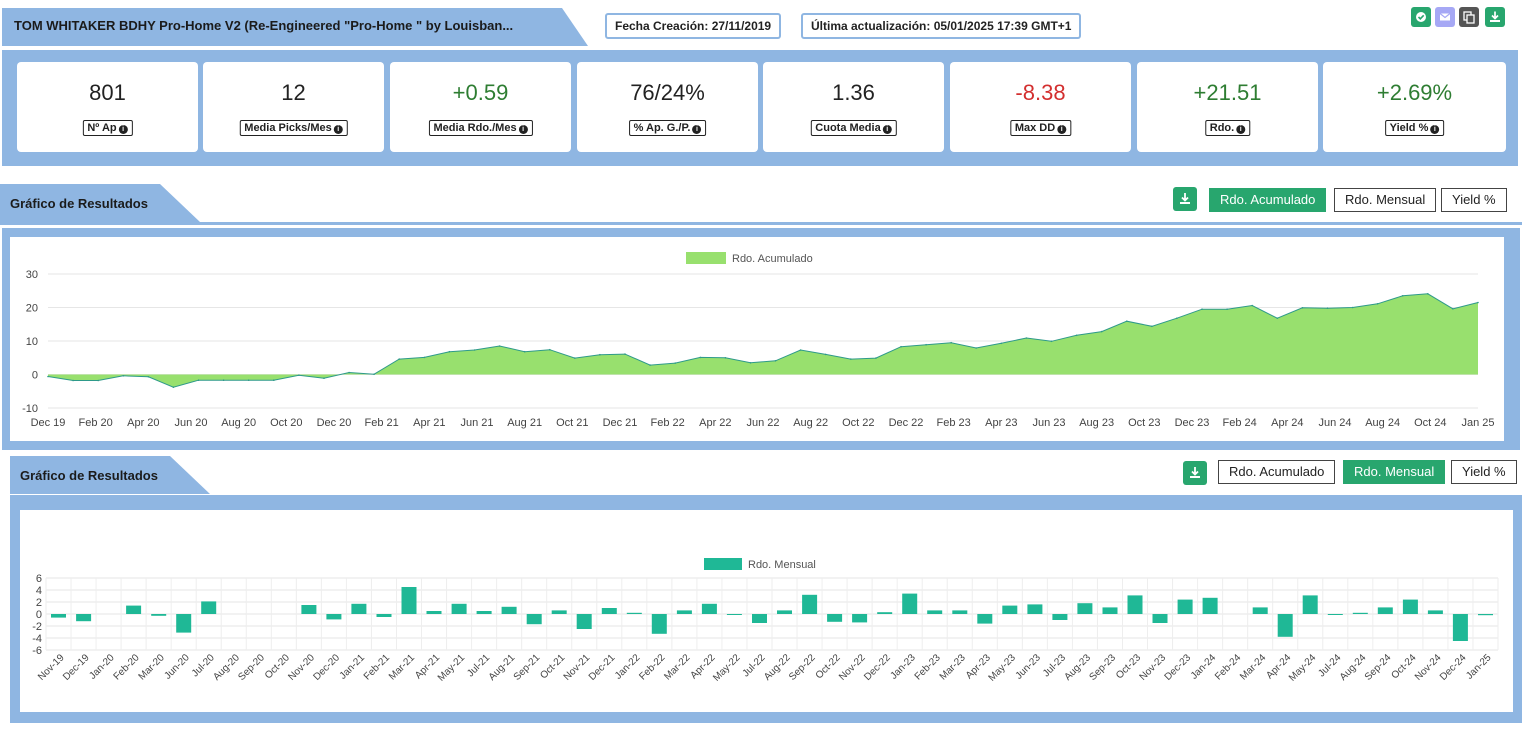 This screenshot has height=741, width=1536. Describe the element at coordinates (1227, 92) in the screenshot. I see `stat-value: +21.51` at that location.